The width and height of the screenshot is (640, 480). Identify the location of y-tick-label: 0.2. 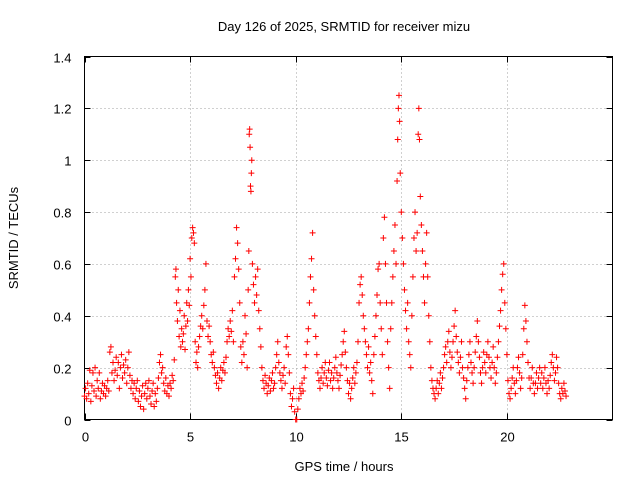
(62, 369).